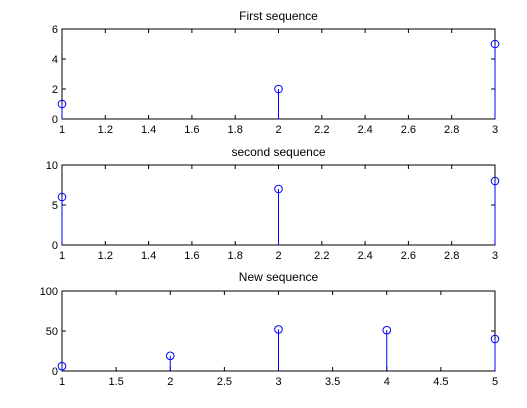 The width and height of the screenshot is (527, 408). Describe the element at coordinates (278, 16) in the screenshot. I see `chart-title: First sequence` at that location.